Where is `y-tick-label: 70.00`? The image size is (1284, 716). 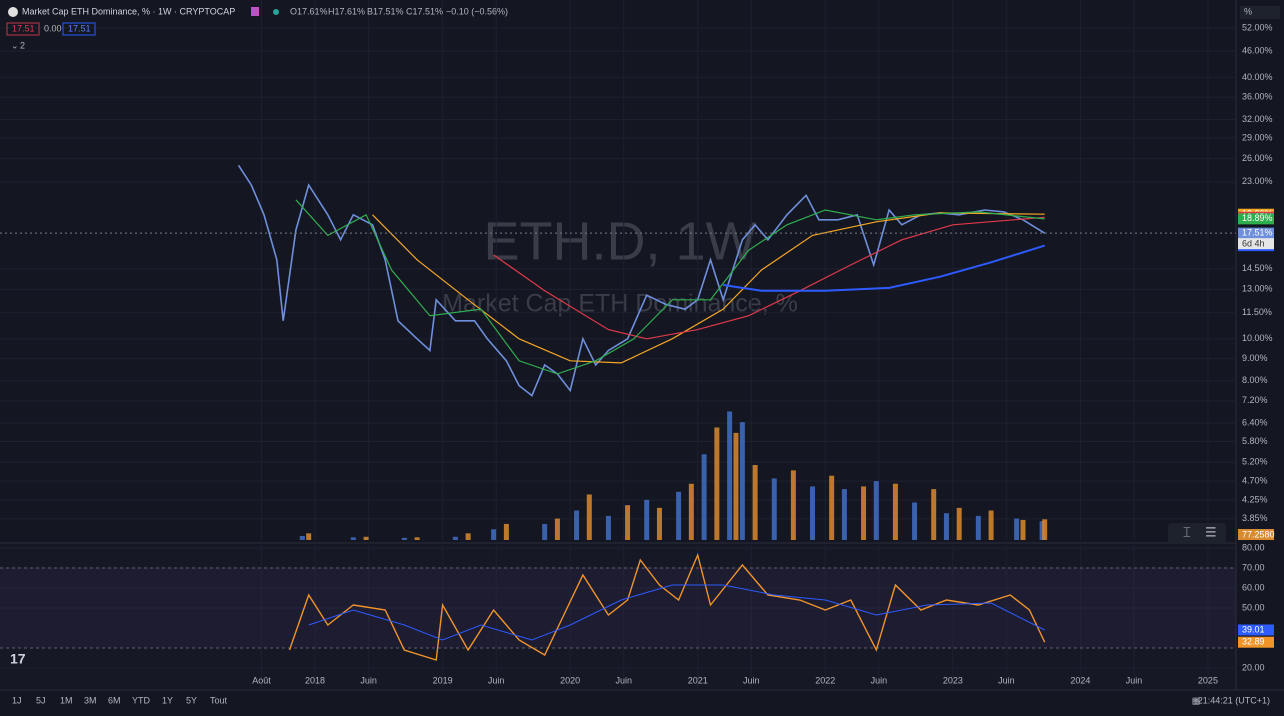
y-tick-label: 70.00 is located at coordinates (1253, 567).